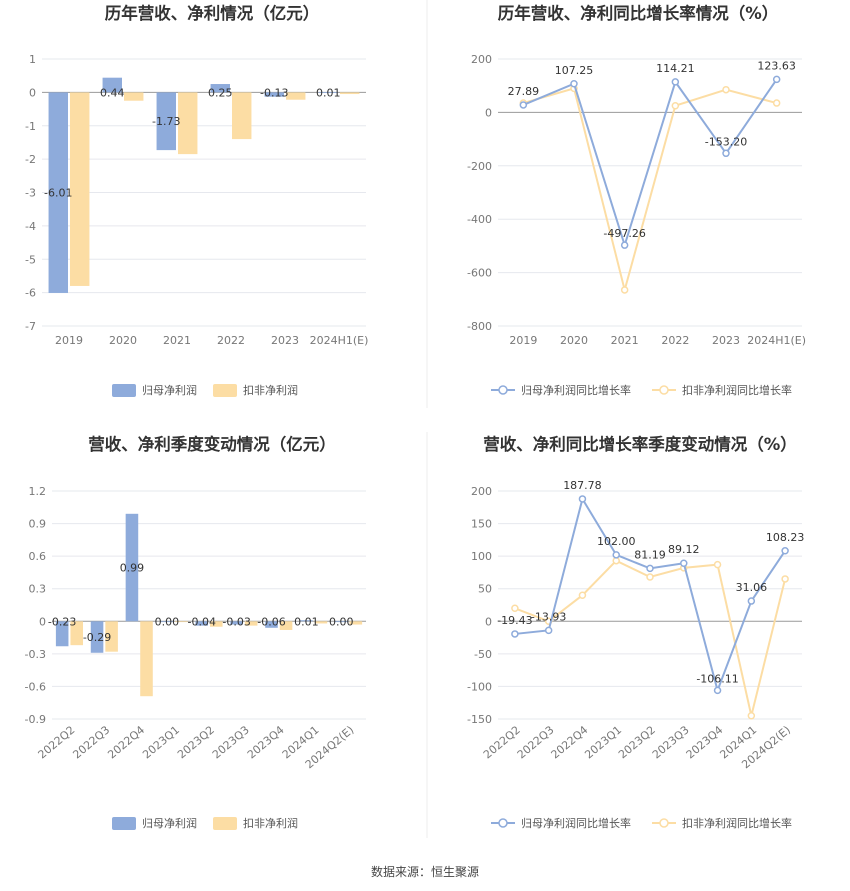  I want to click on y-tick-label: -0.9, so click(35, 719).